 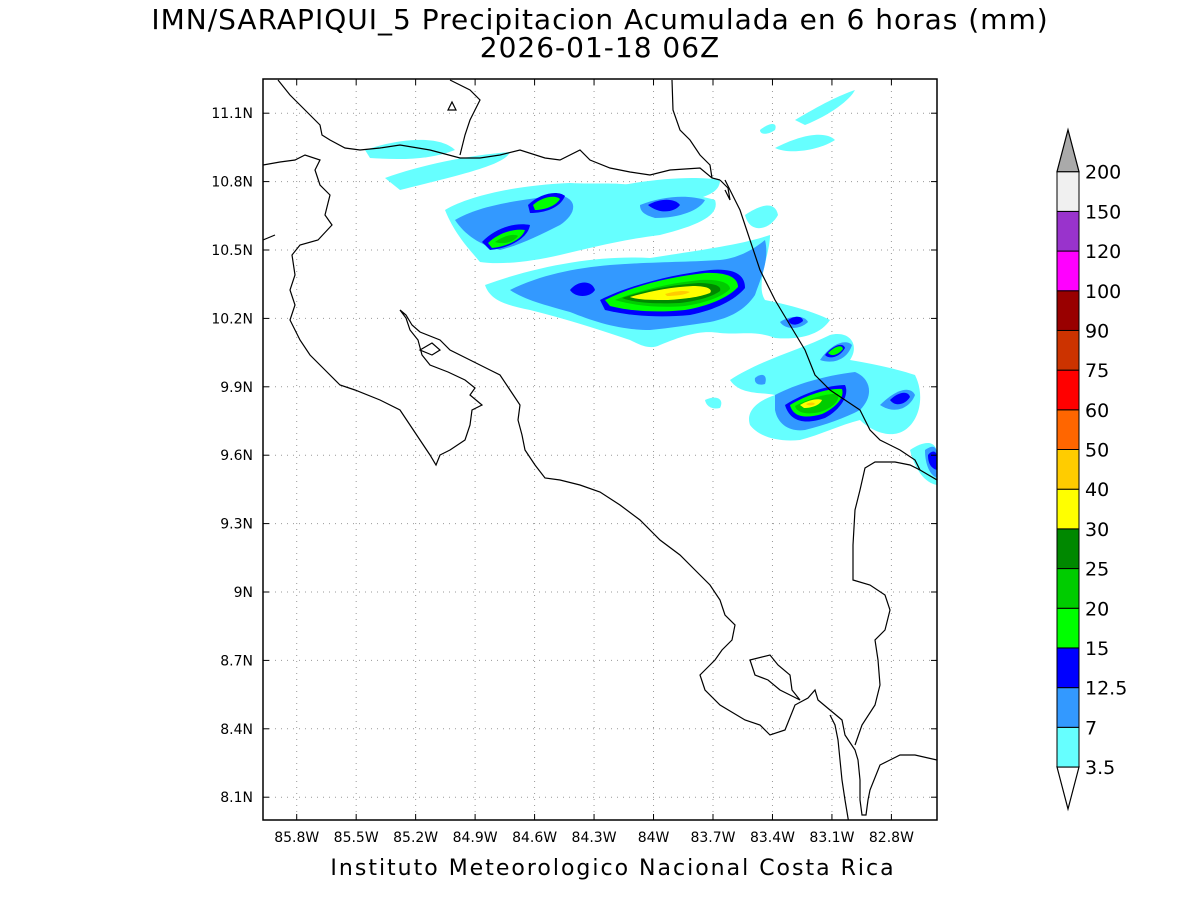 What do you see at coordinates (891, 838) in the screenshot?
I see `lon-tick-label: 82.8W` at bounding box center [891, 838].